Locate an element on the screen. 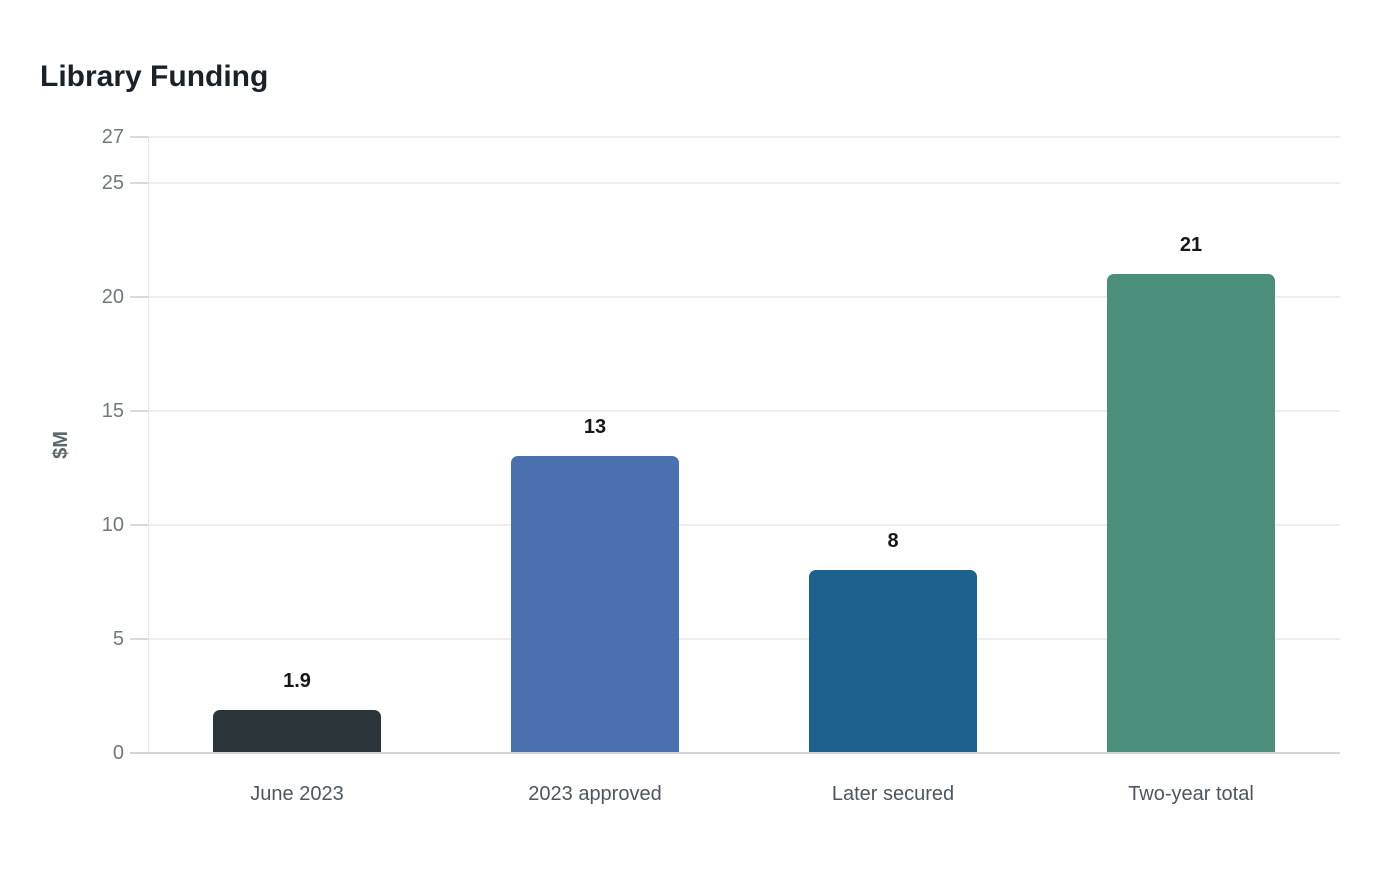  bar-two-year-total is located at coordinates (1191, 513).